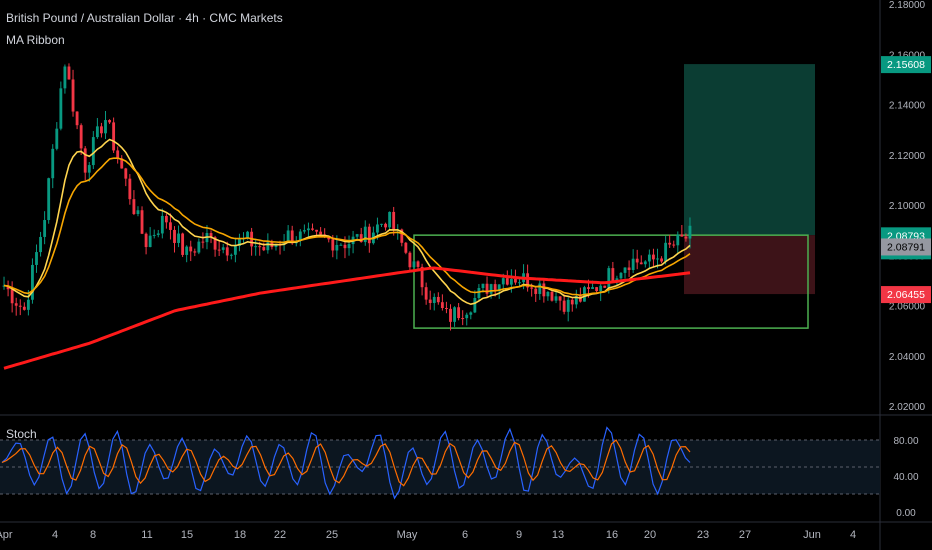  I want to click on x-tick-label: 8, so click(93, 535).